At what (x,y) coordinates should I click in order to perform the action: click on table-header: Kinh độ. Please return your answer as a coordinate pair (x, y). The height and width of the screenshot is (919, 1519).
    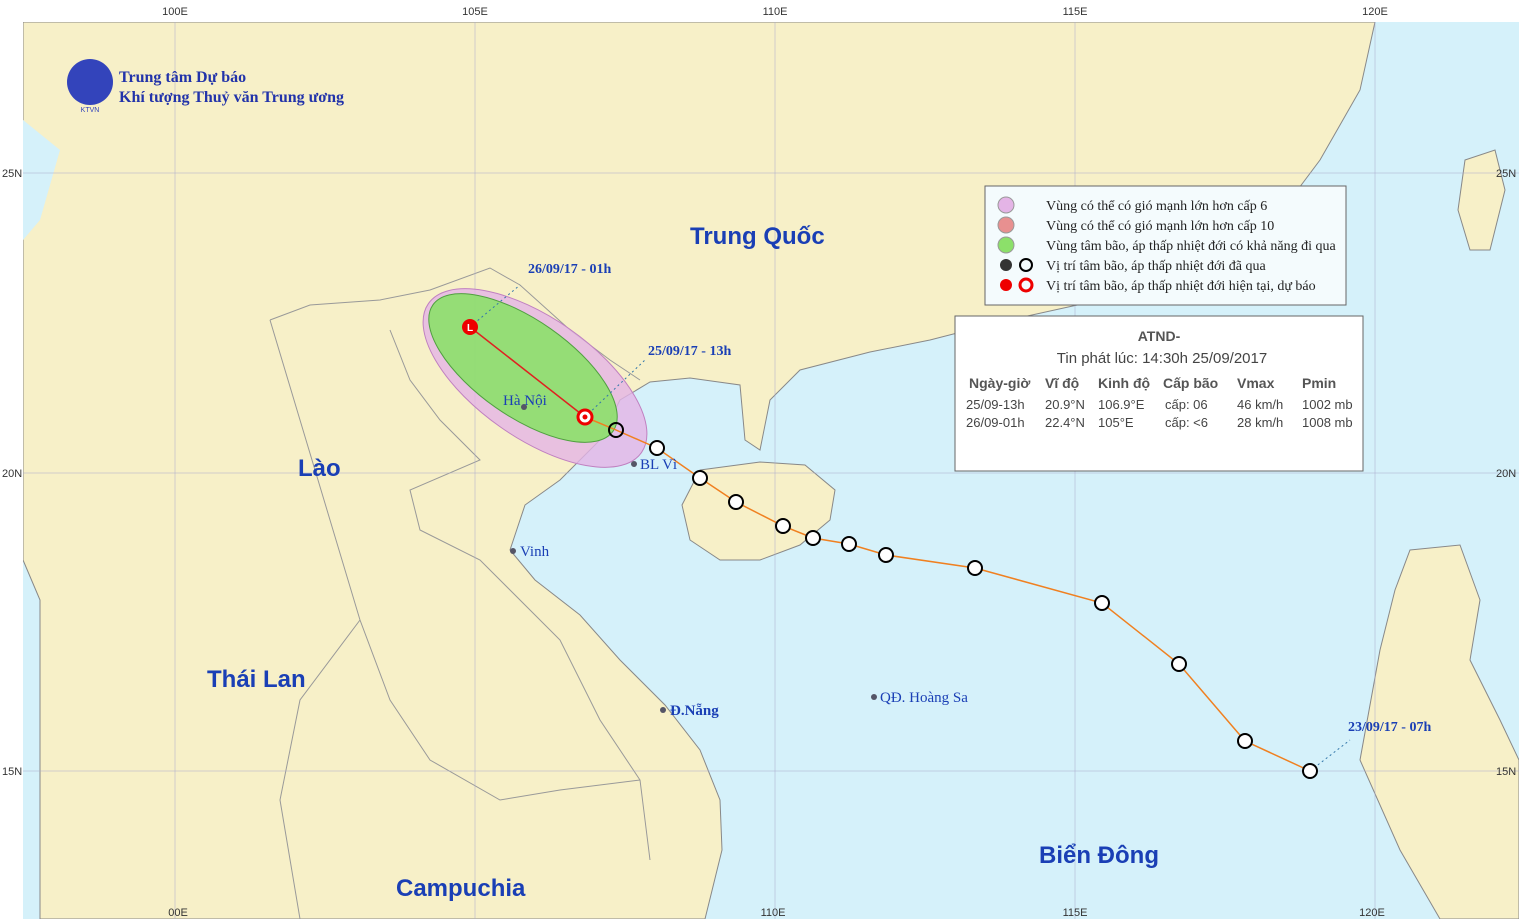
    Looking at the image, I should click on (1124, 383).